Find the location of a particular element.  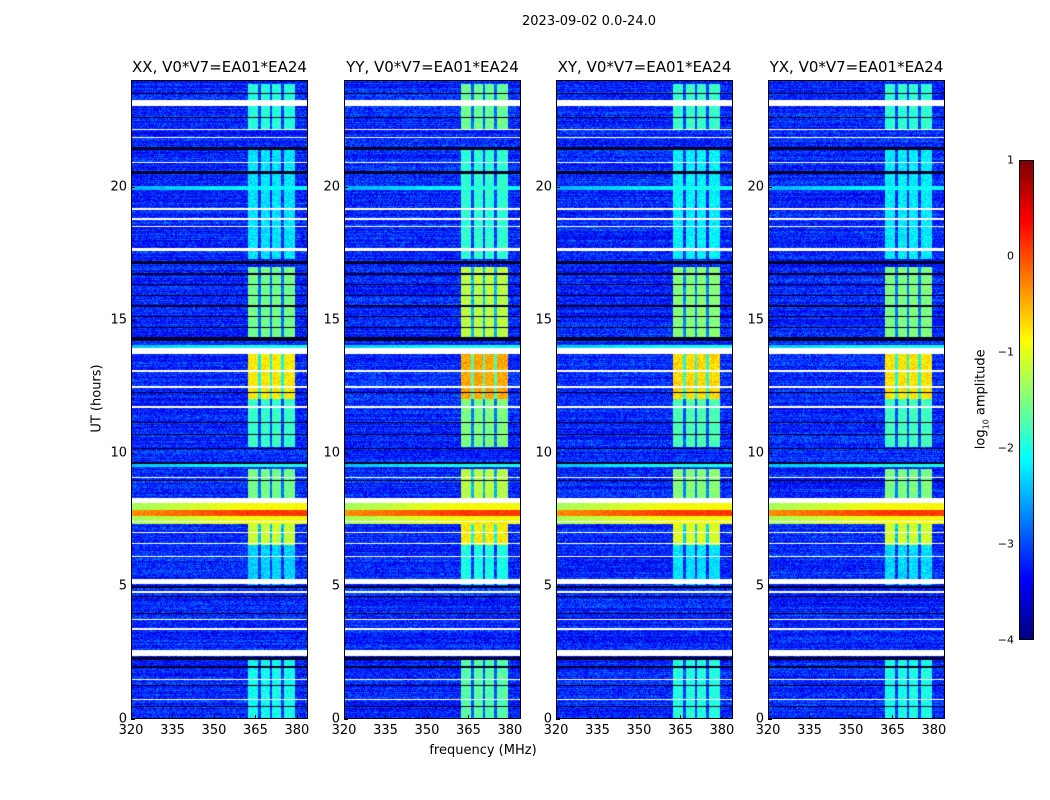

colorbar-label-sub: 10 is located at coordinates (986, 424).